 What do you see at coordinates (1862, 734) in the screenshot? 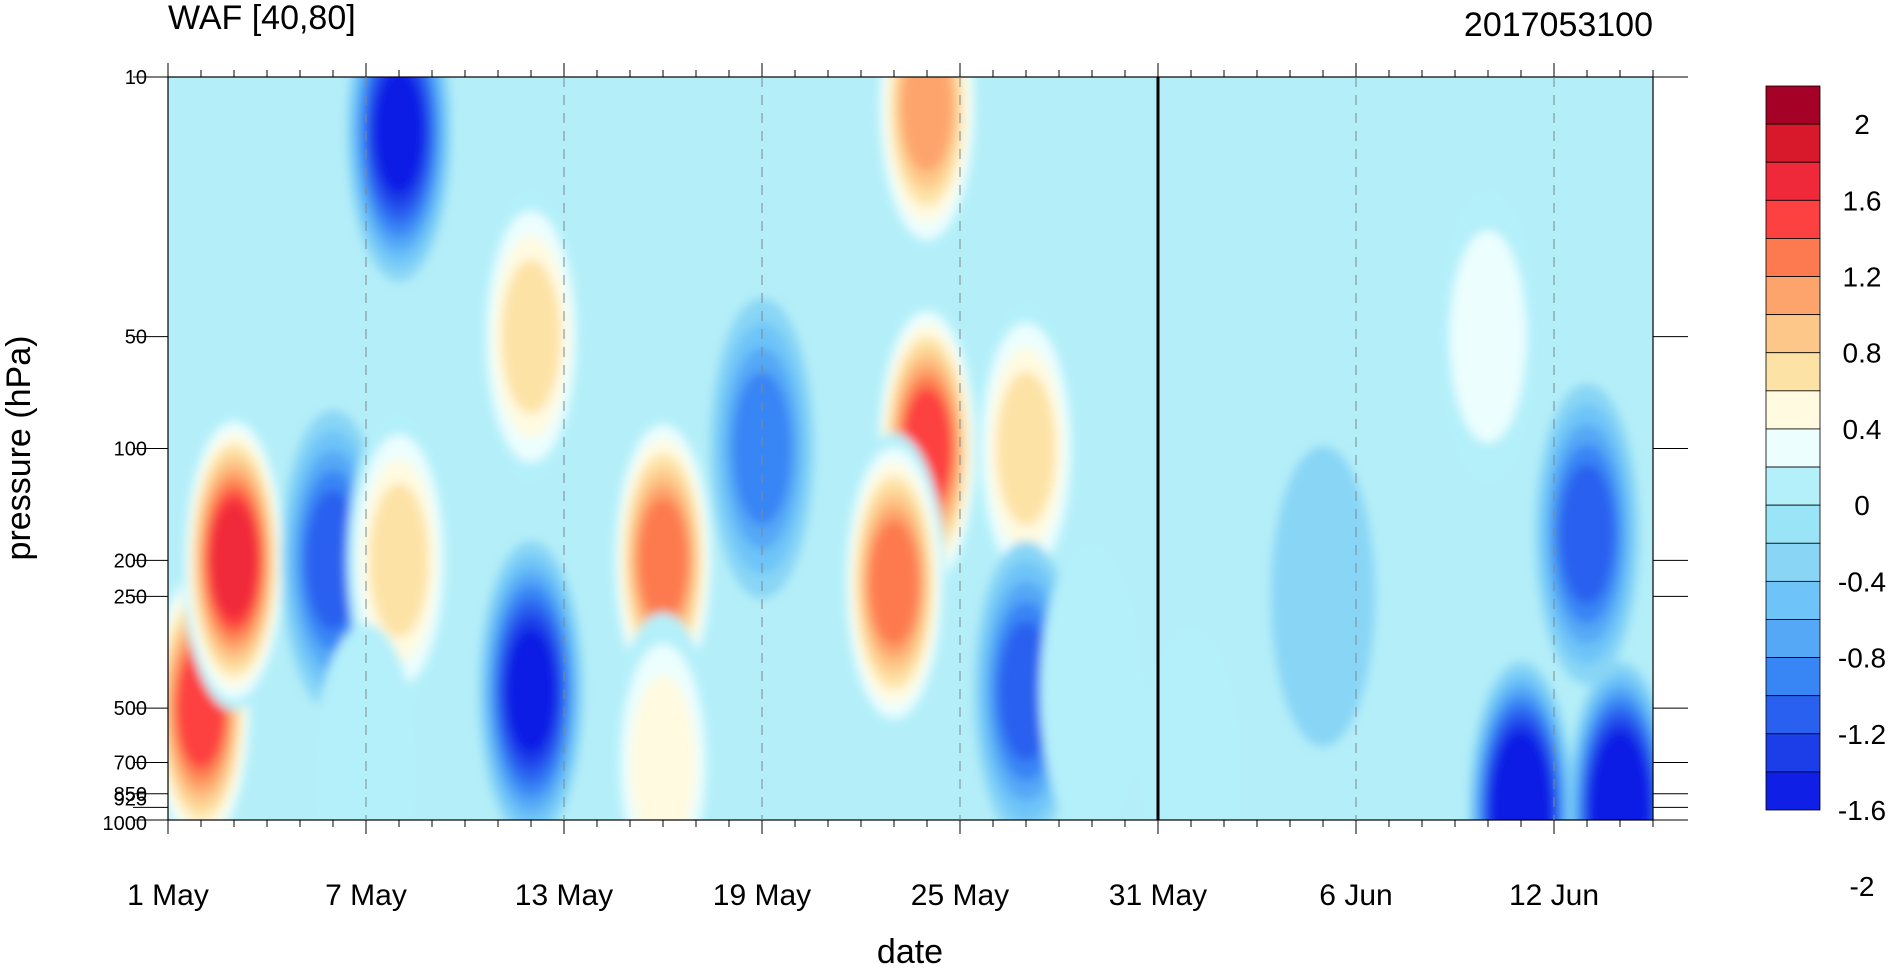
I see `colorbar-label: -1.2` at bounding box center [1862, 734].